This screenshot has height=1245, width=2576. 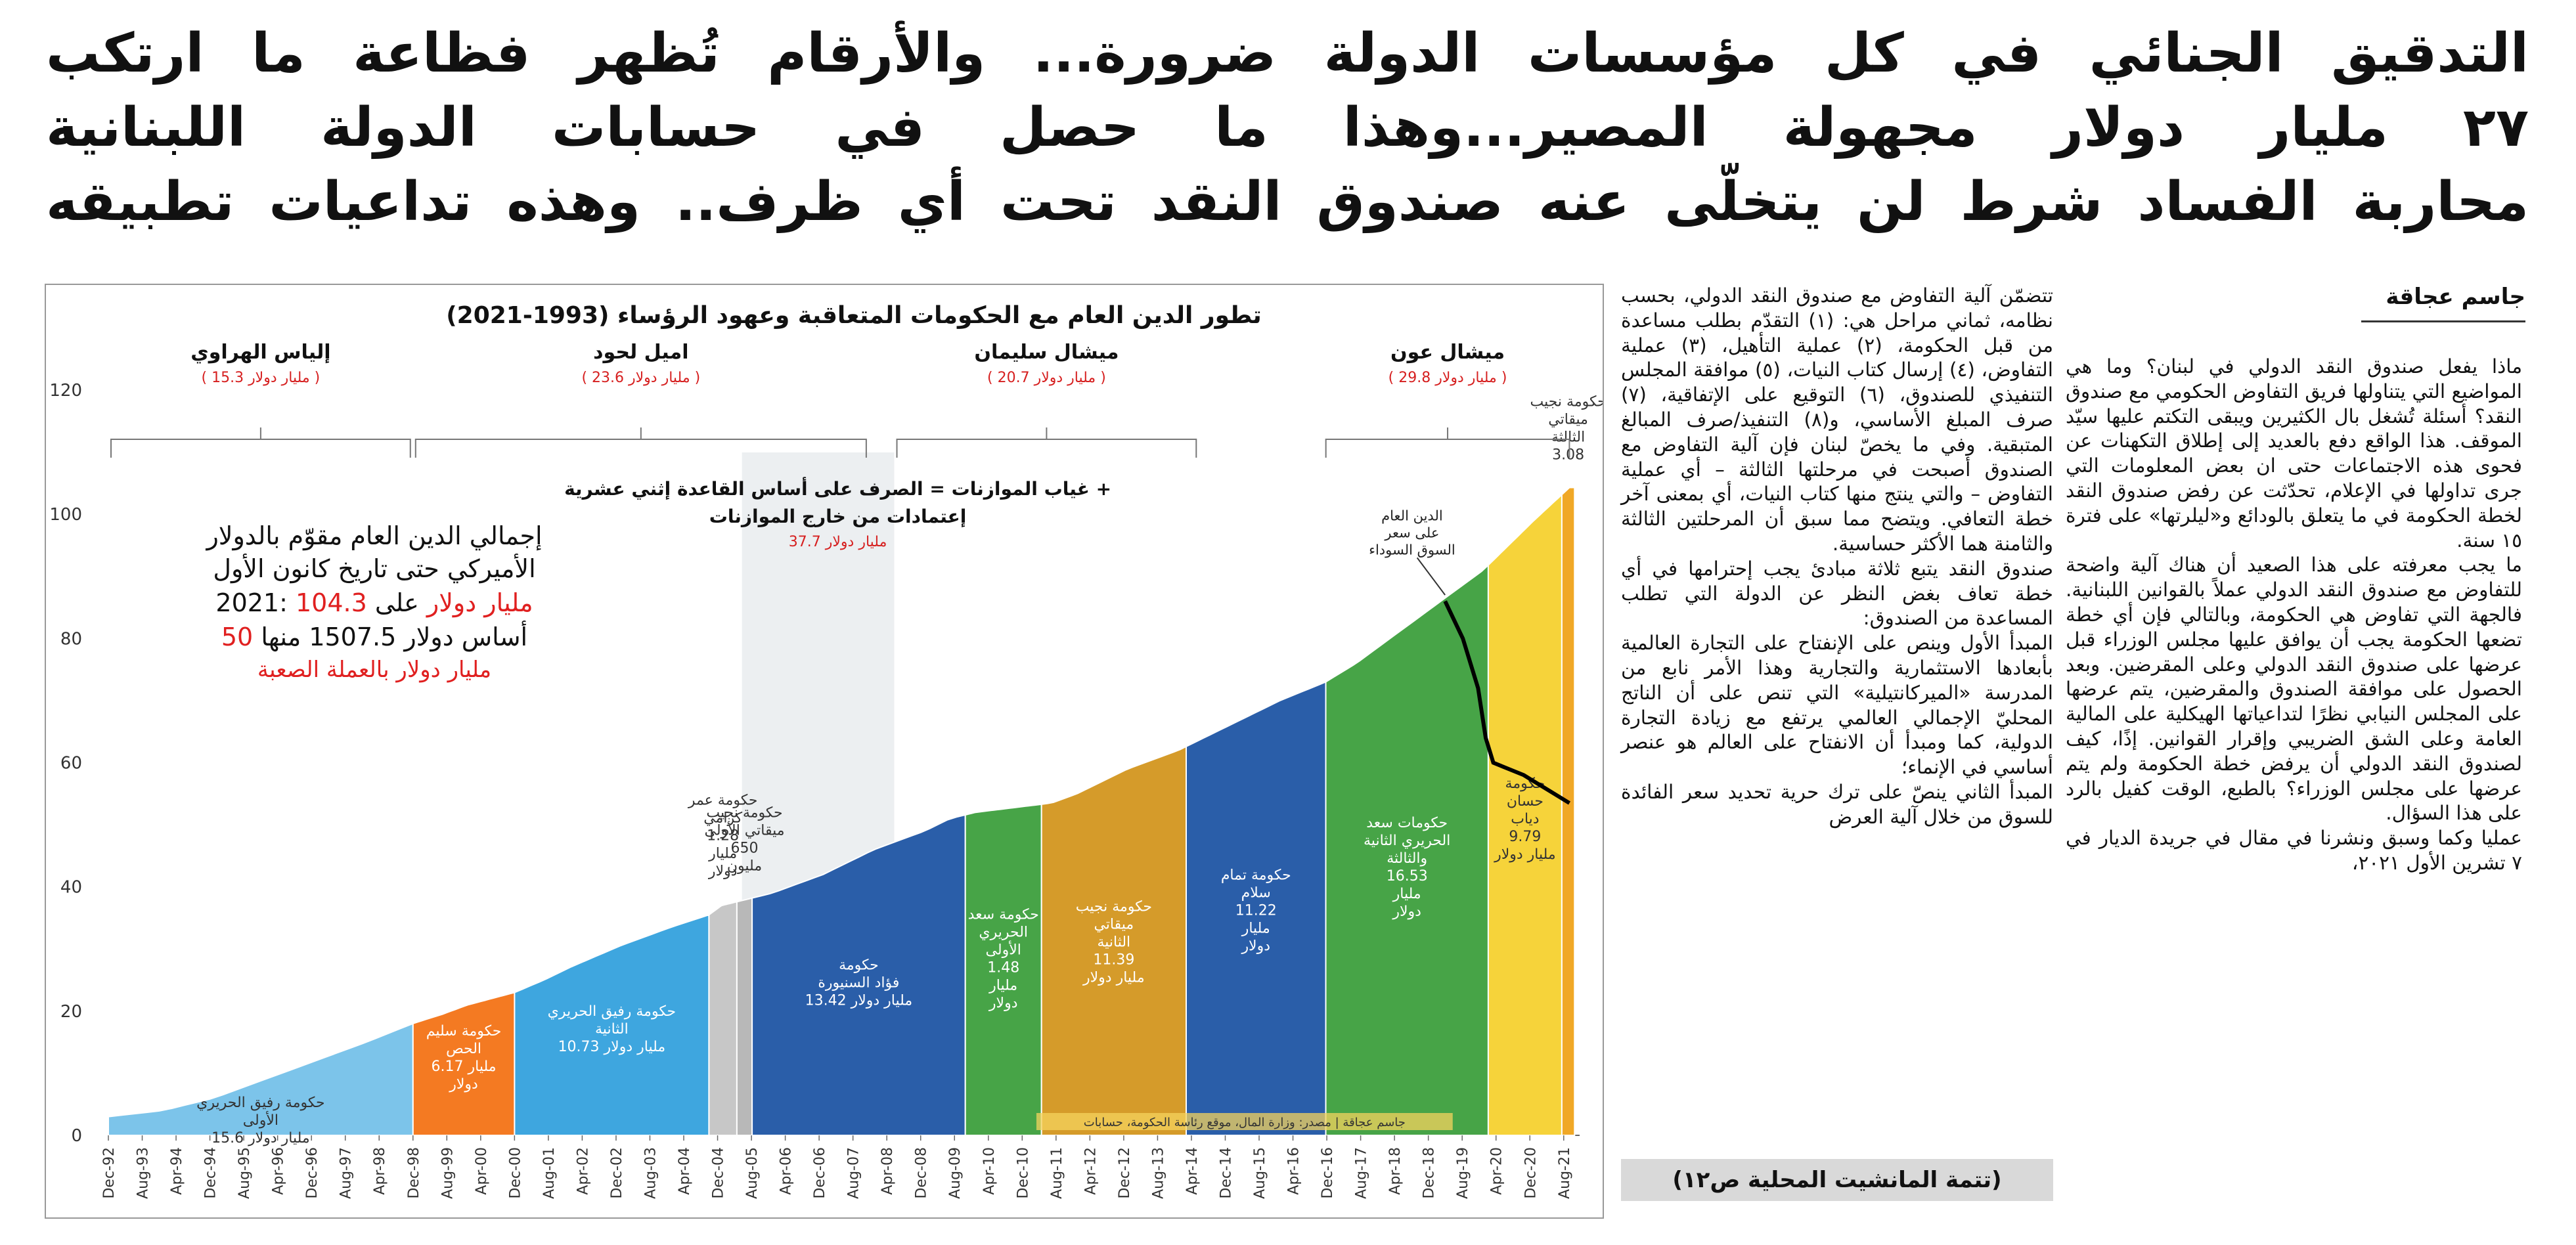 What do you see at coordinates (838, 517) in the screenshot?
I see `vacancy-text: إعتمادات من خارج الموازنات` at bounding box center [838, 517].